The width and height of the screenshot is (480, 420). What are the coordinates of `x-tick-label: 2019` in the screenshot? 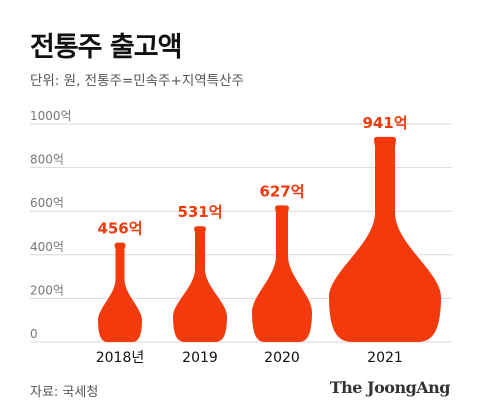 It's located at (200, 358).